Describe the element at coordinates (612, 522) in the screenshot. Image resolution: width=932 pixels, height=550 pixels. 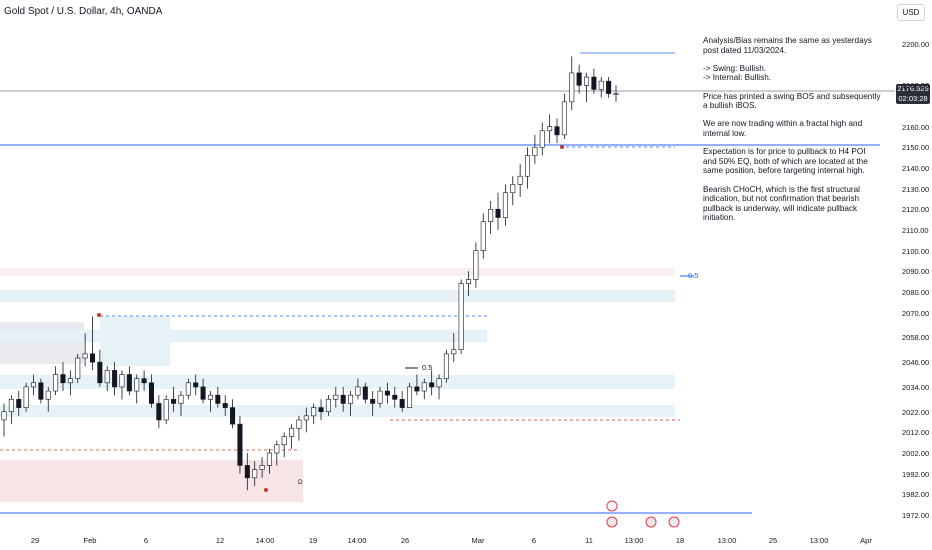
I see `us-flag-event-icon` at that location.